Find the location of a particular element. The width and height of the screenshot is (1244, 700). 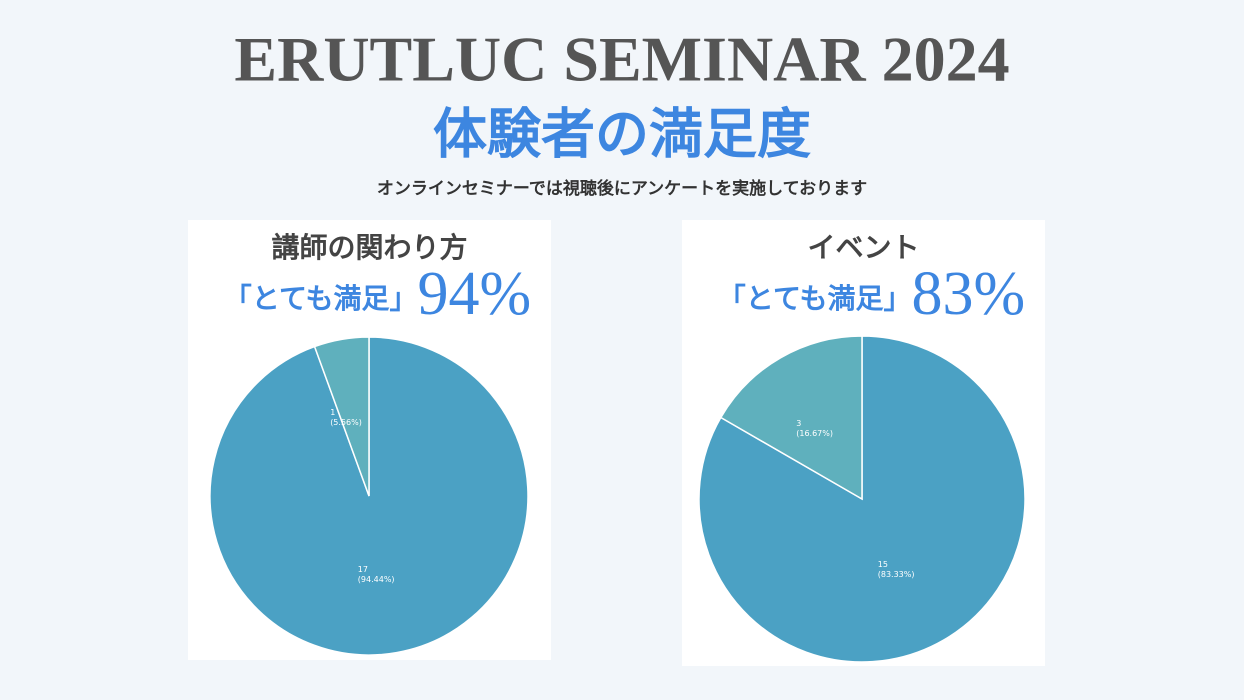

headline-group: 「とても満足」94% is located at coordinates (377, 294).